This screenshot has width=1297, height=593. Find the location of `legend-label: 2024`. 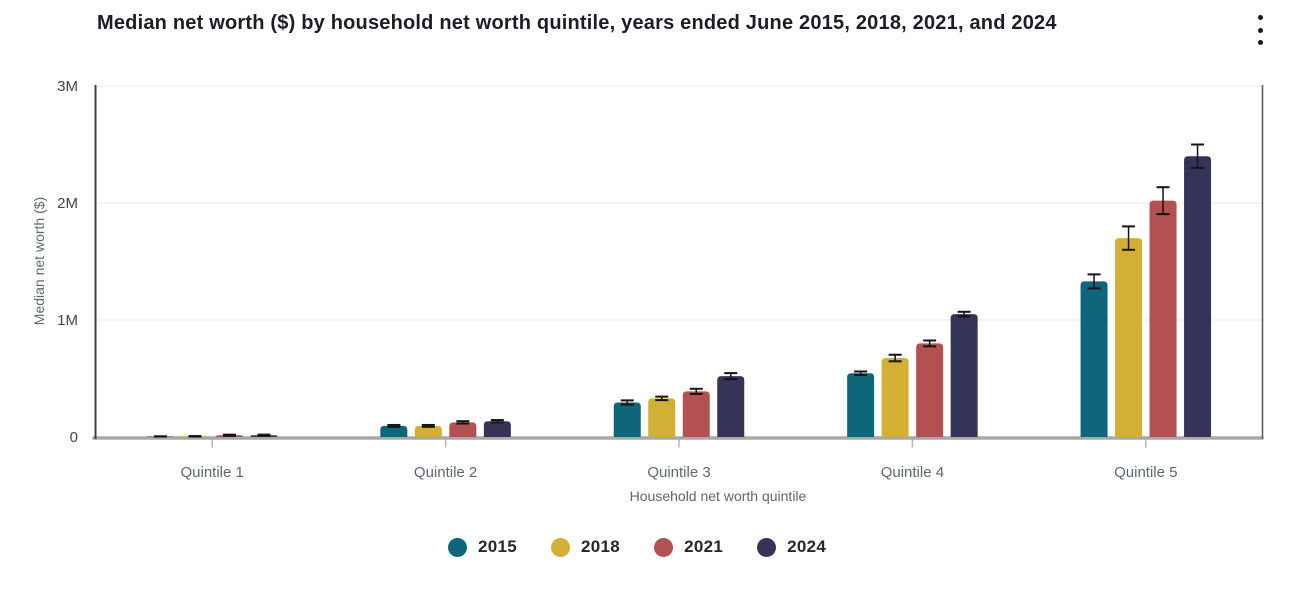

legend-label: 2024 is located at coordinates (807, 546).